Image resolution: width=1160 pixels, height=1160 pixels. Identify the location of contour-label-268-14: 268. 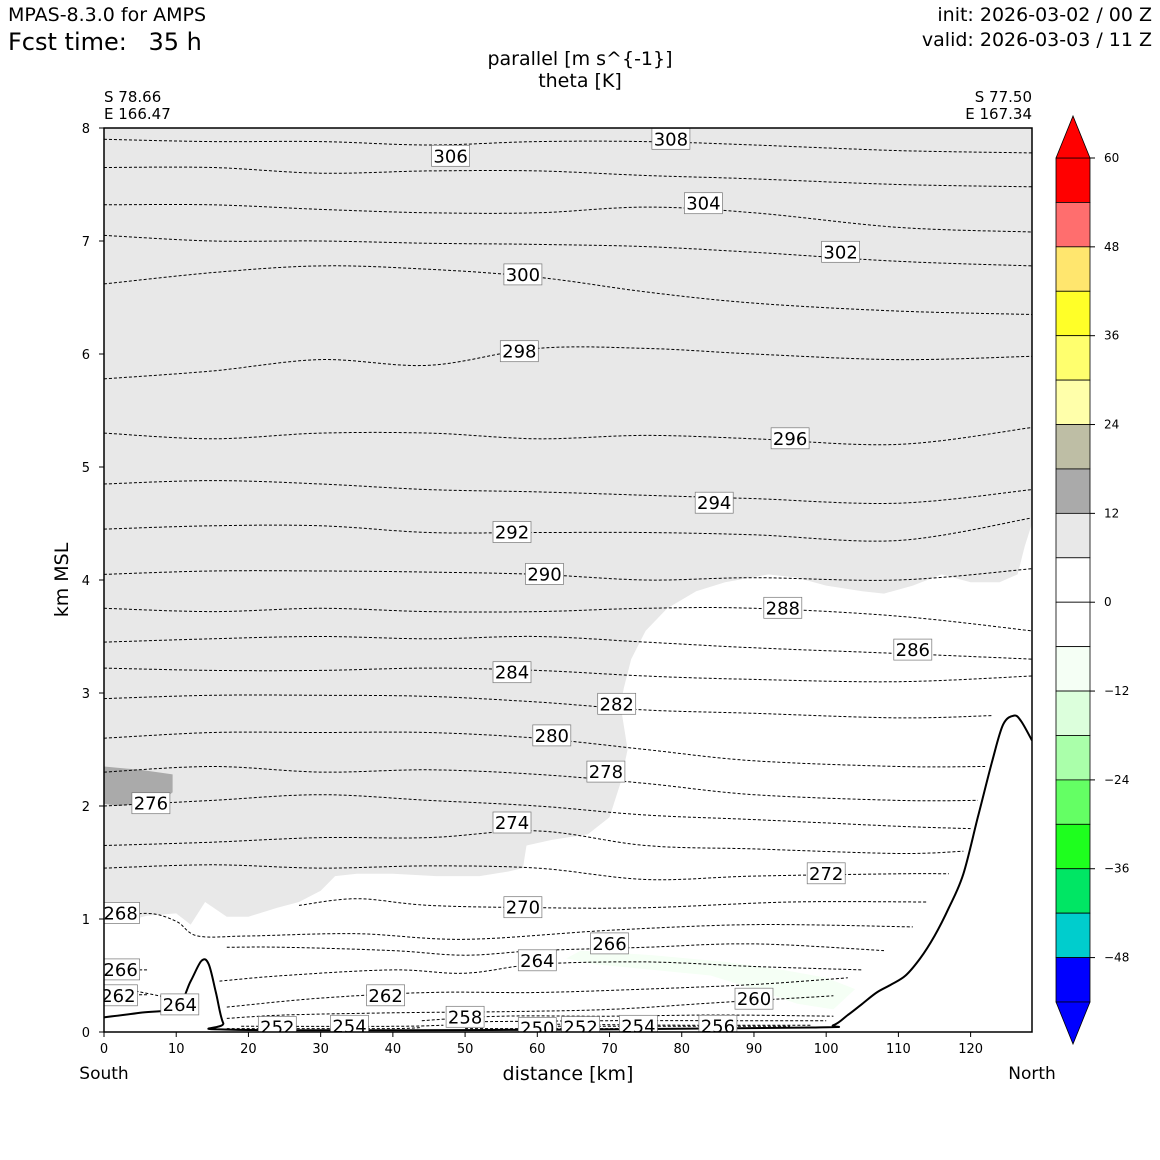
(122, 913).